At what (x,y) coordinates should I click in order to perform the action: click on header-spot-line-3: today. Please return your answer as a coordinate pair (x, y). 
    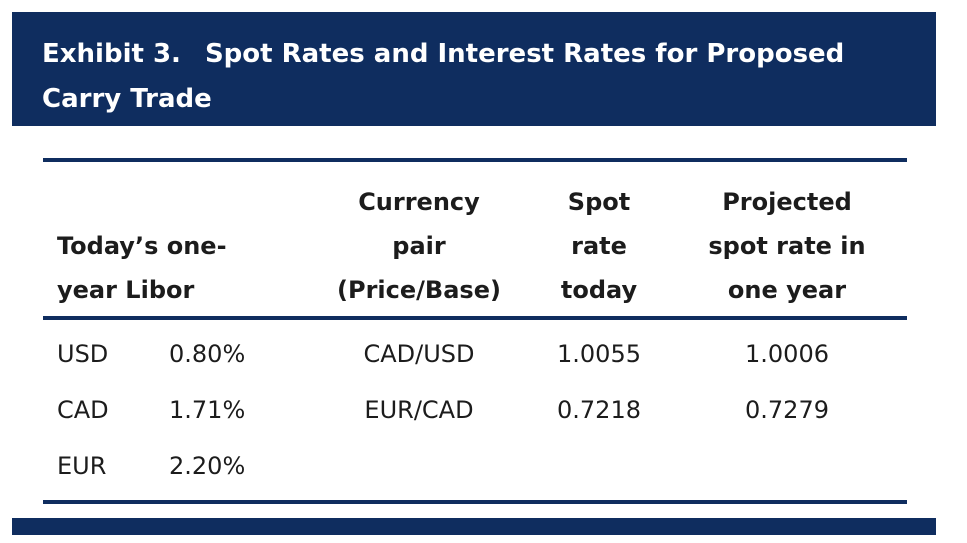
    Looking at the image, I should click on (599, 290).